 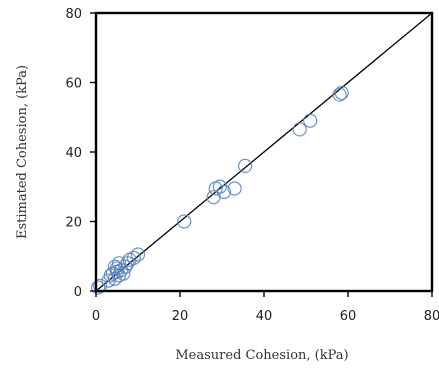 I want to click on x-axis-label: Measured Cohesion, (kPa), so click(x=261, y=355).